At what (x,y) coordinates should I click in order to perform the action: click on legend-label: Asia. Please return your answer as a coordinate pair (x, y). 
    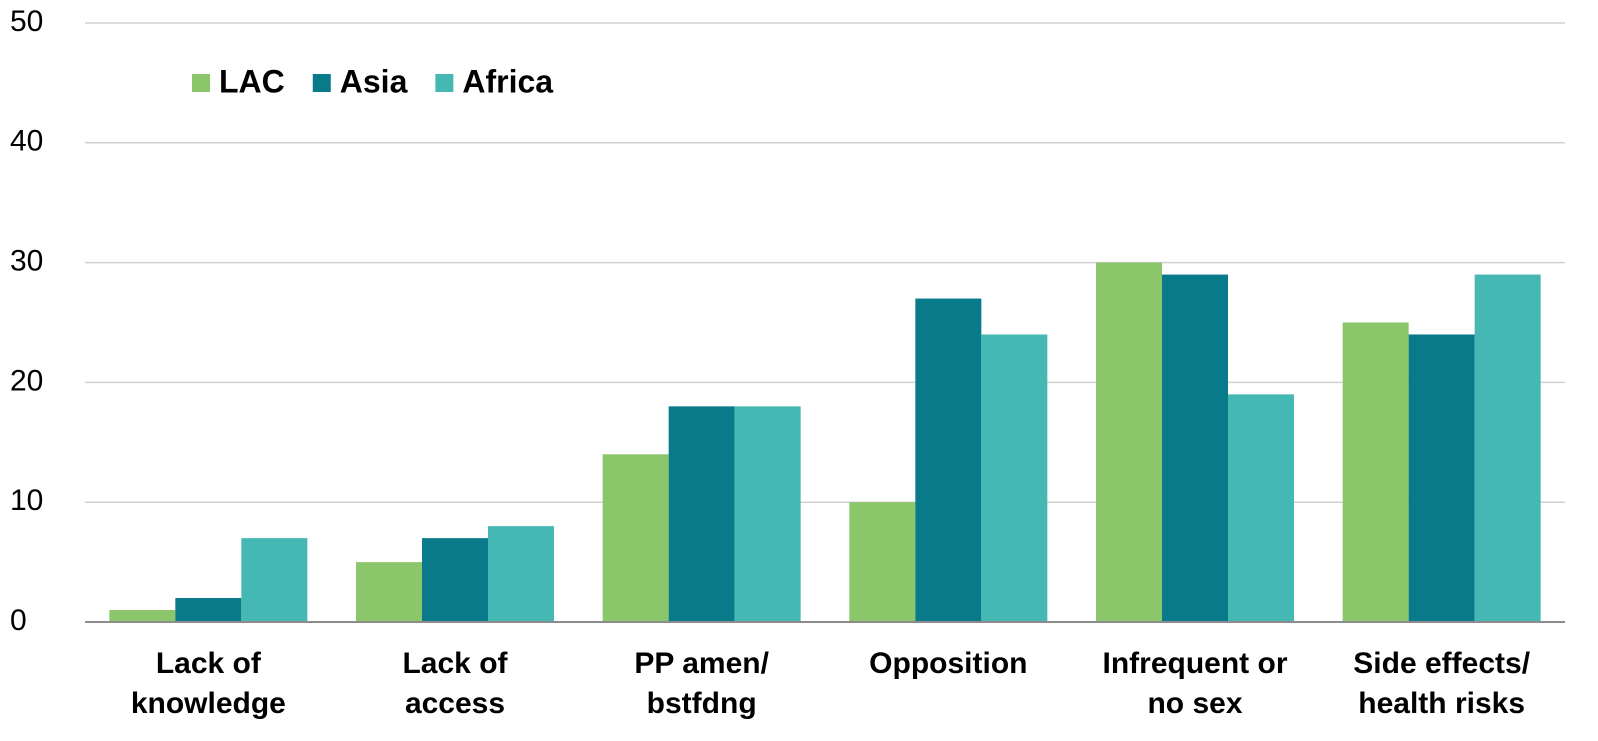
    Looking at the image, I should click on (374, 81).